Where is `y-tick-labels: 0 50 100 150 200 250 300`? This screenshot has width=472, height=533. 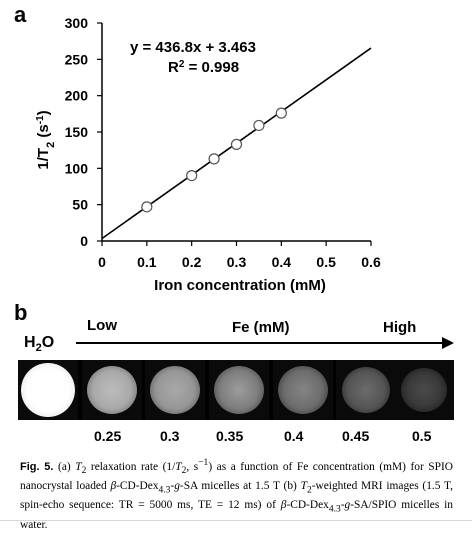 y-tick-labels: 0 50 100 150 200 250 300 is located at coordinates (77, 132).